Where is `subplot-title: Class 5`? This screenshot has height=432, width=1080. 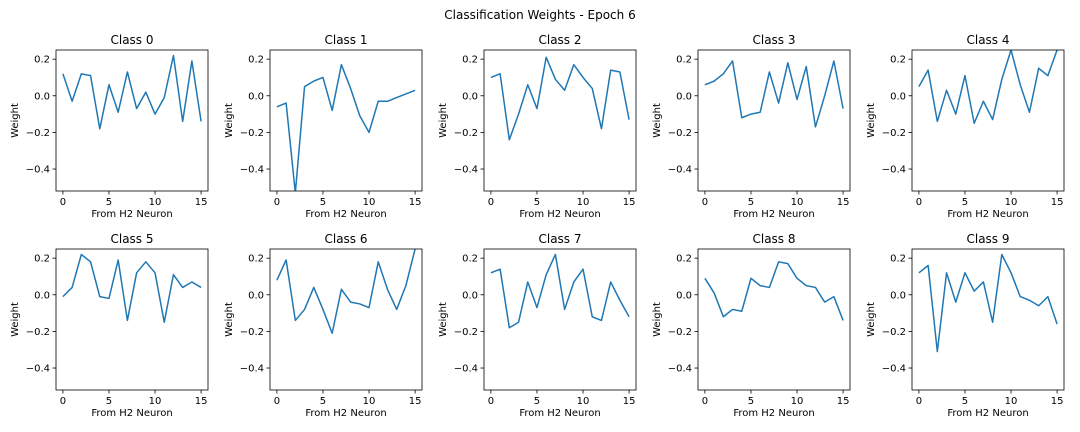 subplot-title: Class 5 is located at coordinates (131, 239).